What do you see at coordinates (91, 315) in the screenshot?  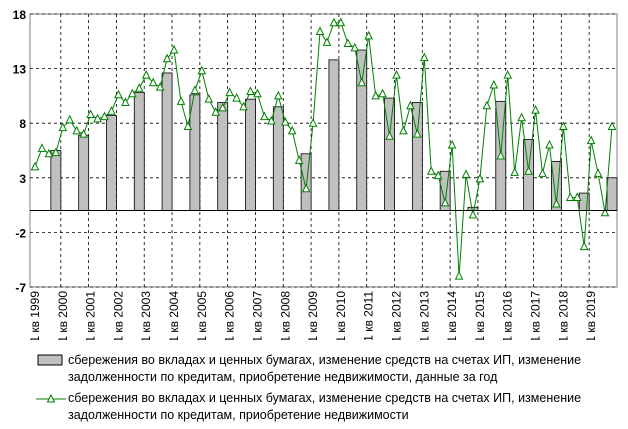 I see `x-tick-label: 1 кв 2001` at bounding box center [91, 315].